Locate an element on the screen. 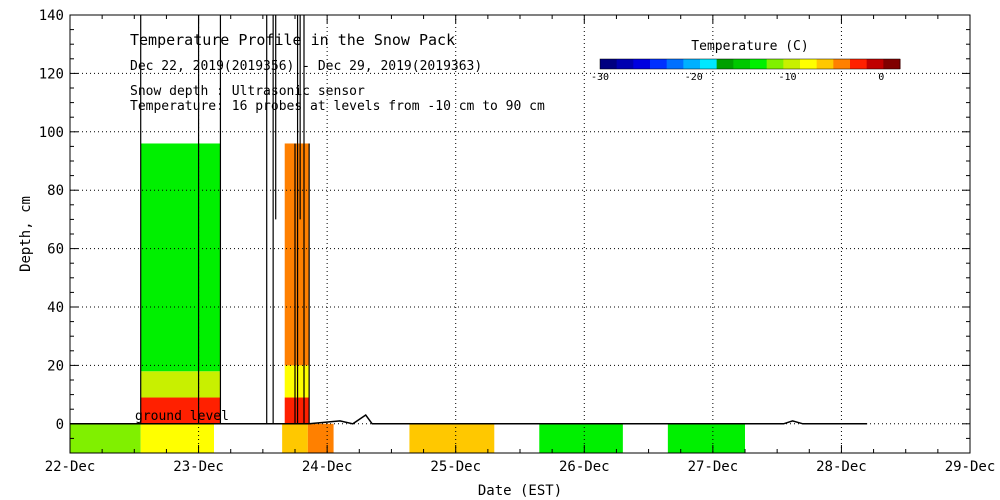  snow-depth-trace is located at coordinates (469, 419).